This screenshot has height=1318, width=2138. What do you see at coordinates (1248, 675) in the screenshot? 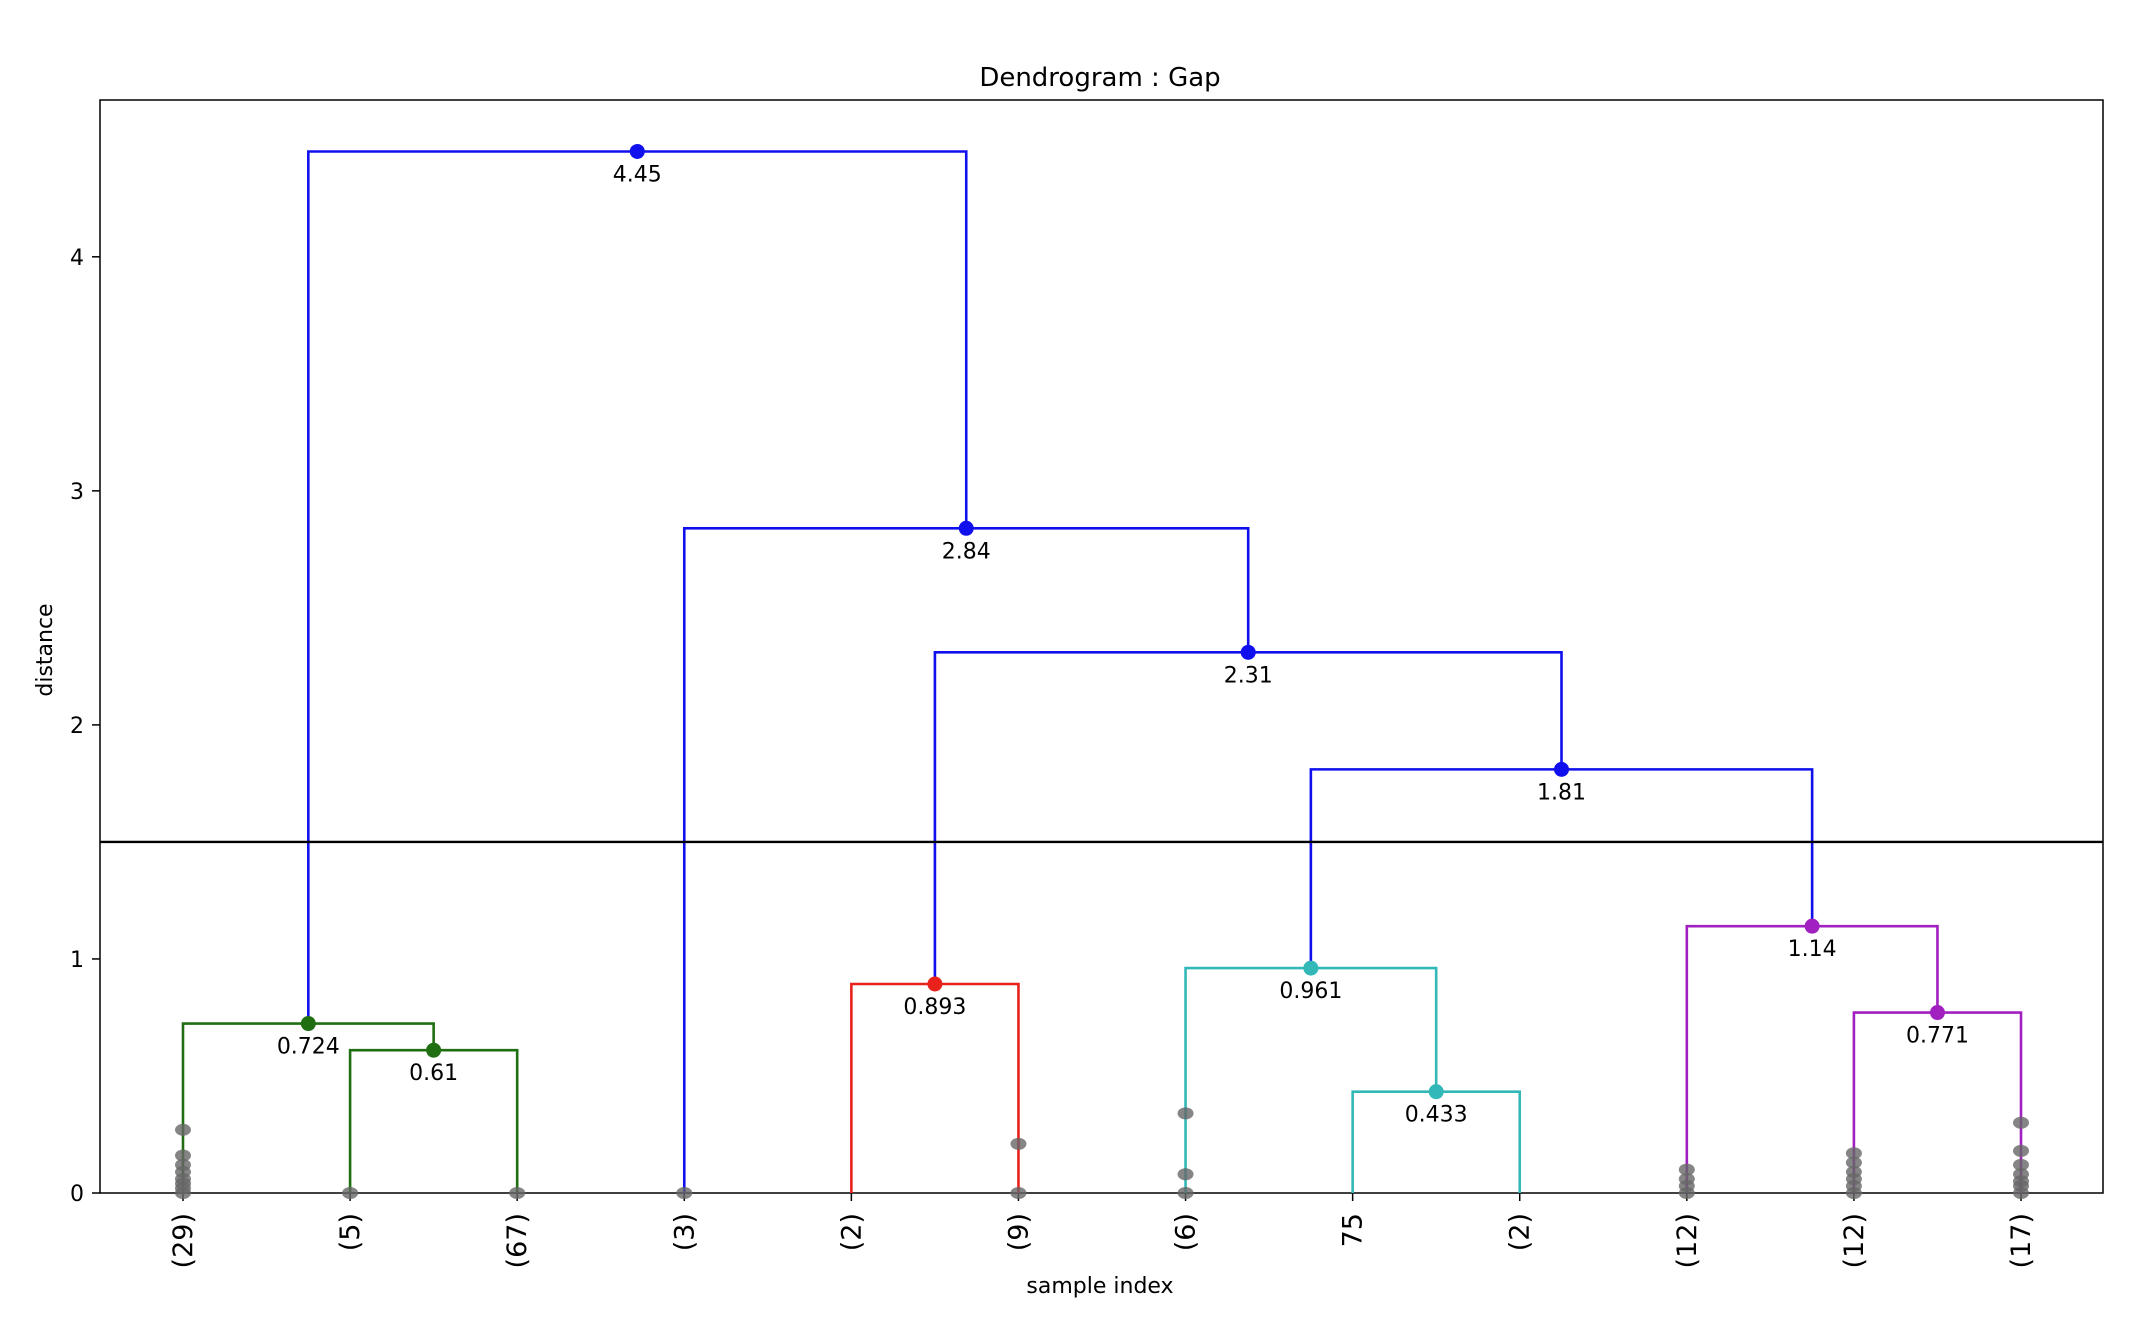
I see `merge-height-label: 2.31` at bounding box center [1248, 675].